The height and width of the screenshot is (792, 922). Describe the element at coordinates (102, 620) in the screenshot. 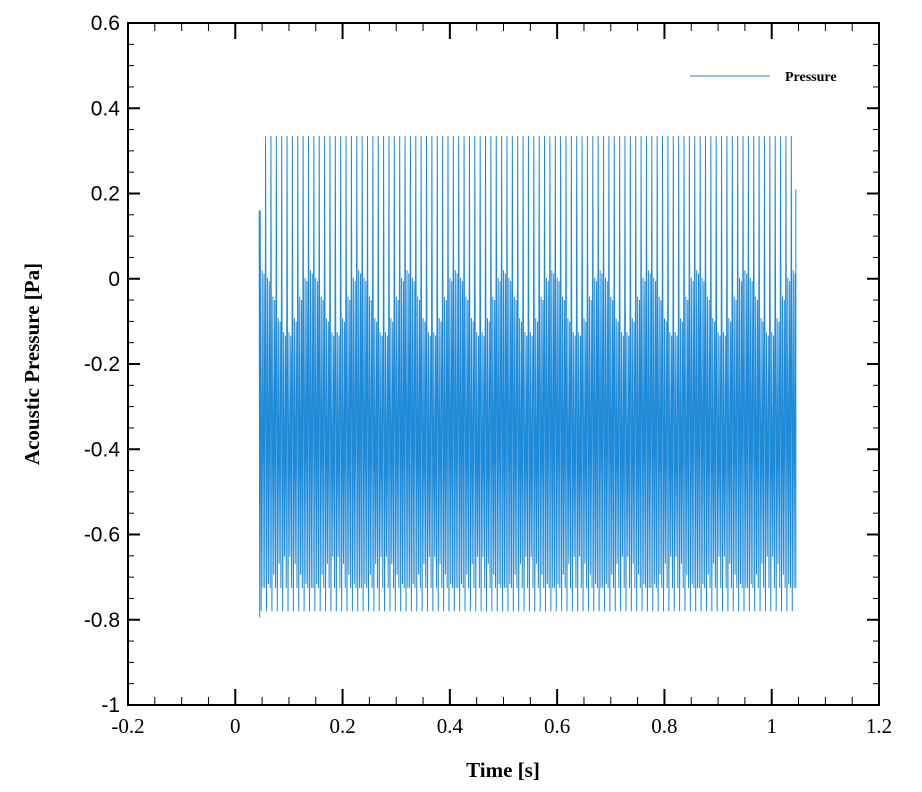

I see `y-tick-label: -0.8` at that location.